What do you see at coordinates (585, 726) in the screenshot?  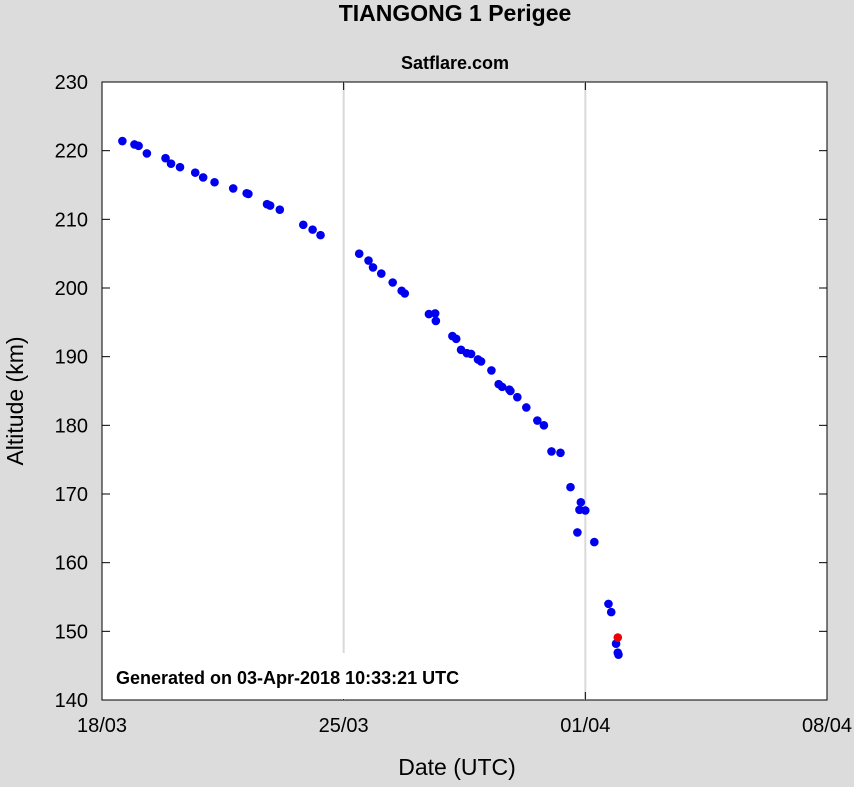 I see `x-tick-label: 01/04` at bounding box center [585, 726].